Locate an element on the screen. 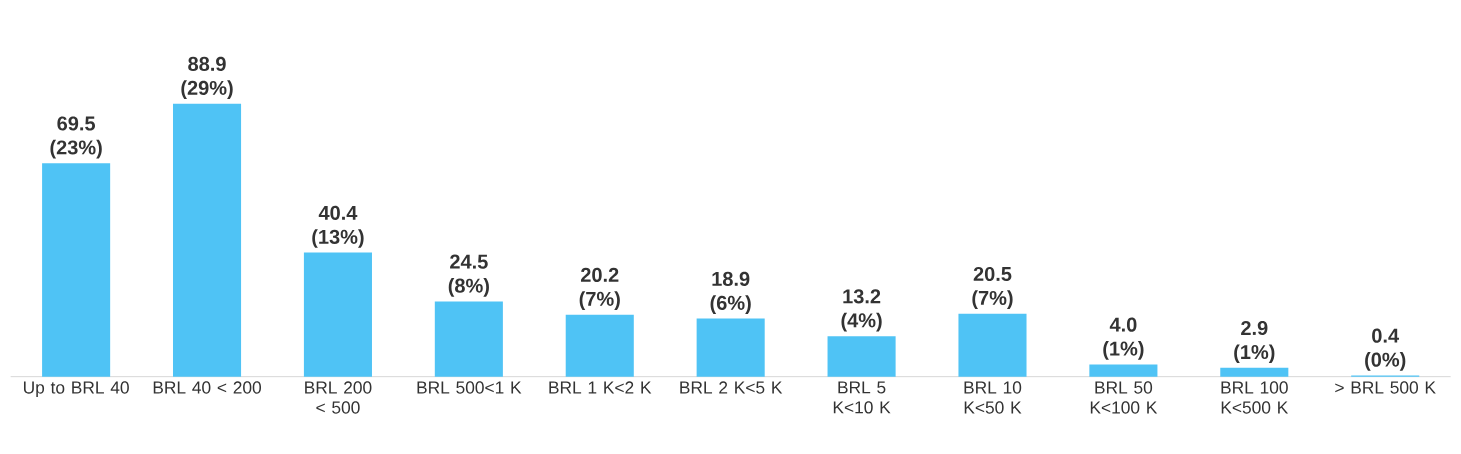 This screenshot has width=1461, height=454. data-label: 18.9 (6%) is located at coordinates (730, 292).